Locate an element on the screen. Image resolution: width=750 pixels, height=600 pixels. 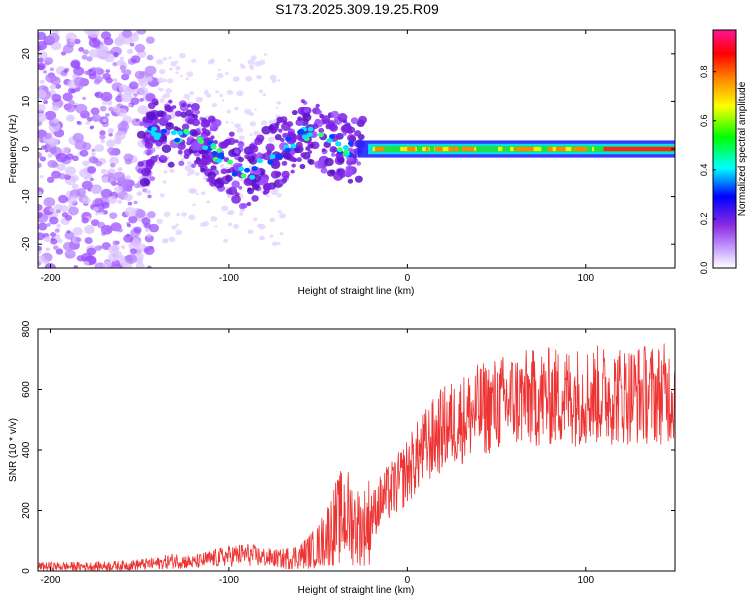
top-y-tick-label: 0 is located at coordinates (26, 149).